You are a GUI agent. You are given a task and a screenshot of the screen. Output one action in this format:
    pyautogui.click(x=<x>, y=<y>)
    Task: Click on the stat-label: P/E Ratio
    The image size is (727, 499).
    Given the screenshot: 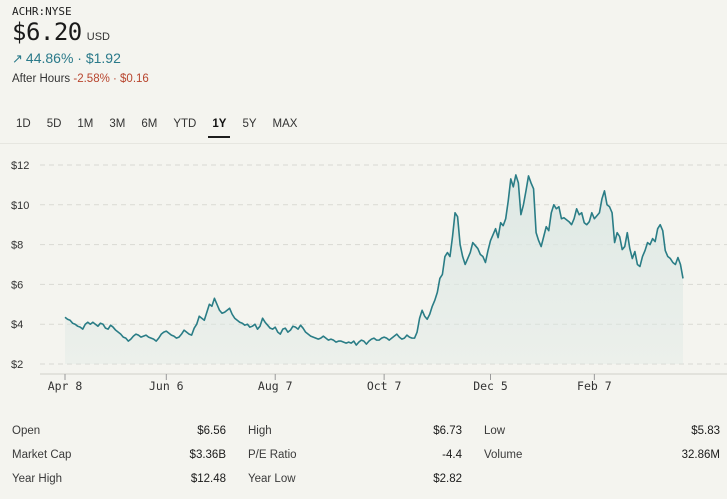 What is the action you would take?
    pyautogui.click(x=272, y=455)
    